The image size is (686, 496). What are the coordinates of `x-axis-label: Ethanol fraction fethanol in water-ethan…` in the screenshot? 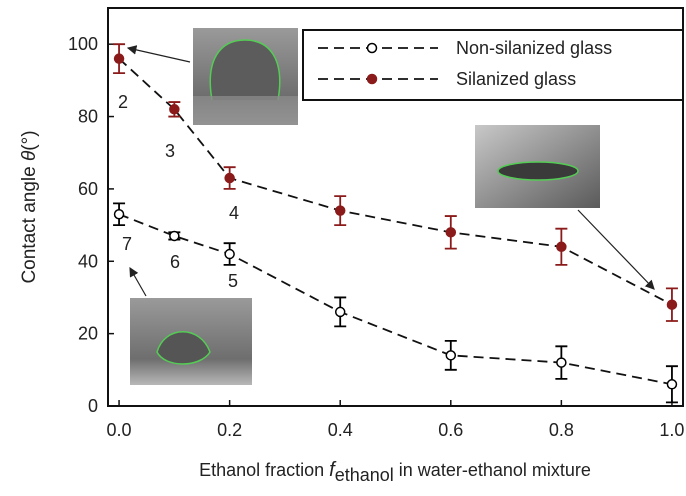 It's located at (395, 472).